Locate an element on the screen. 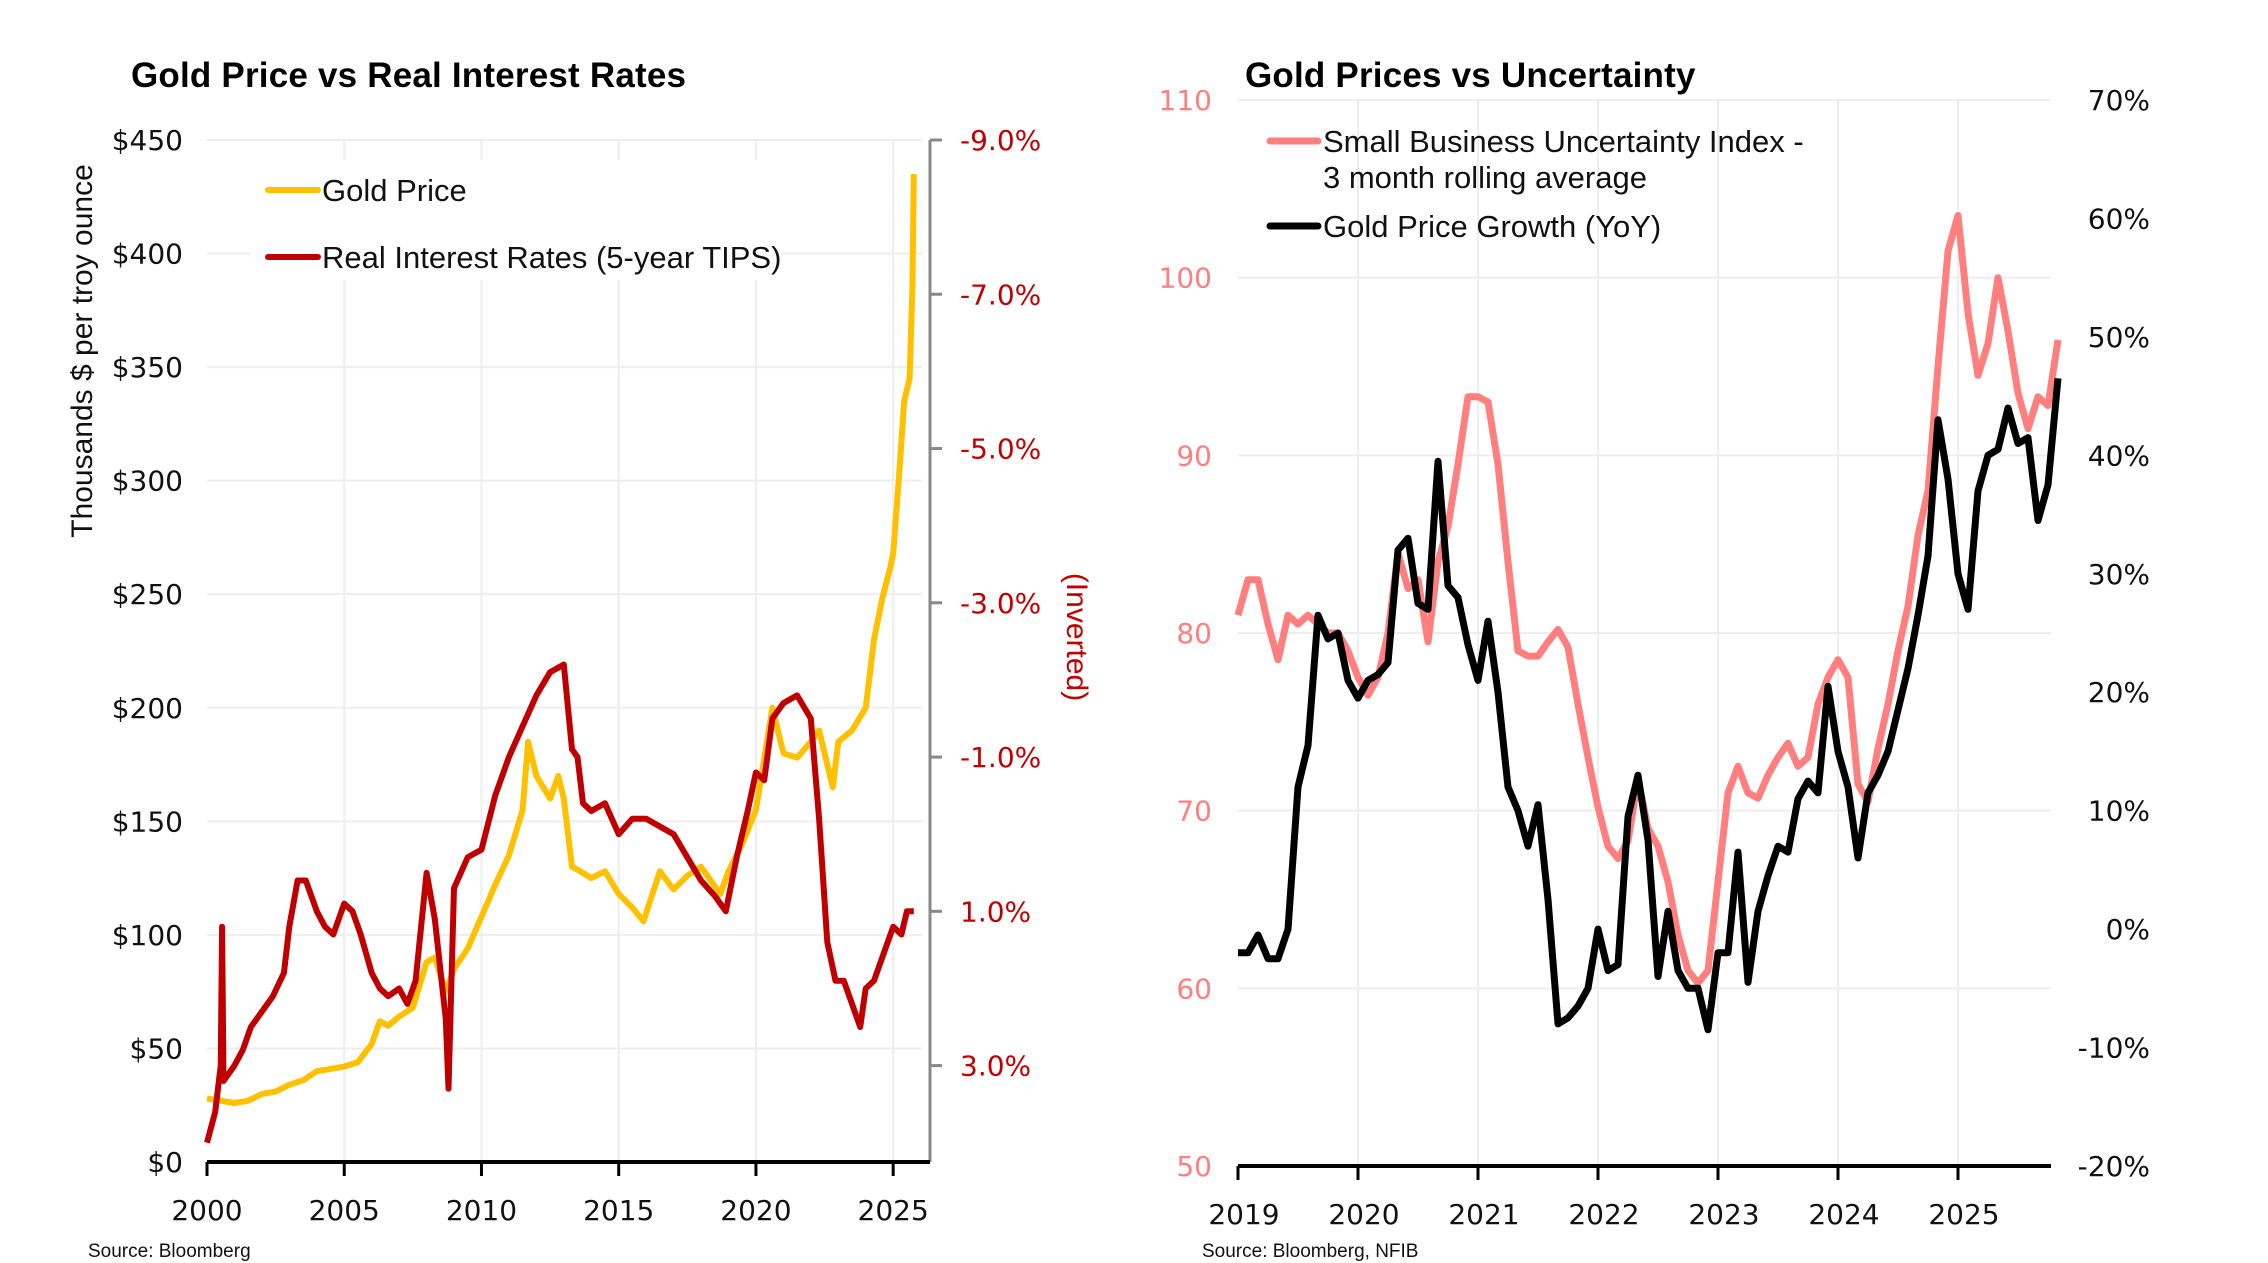 The image size is (2268, 1263). y2-tick-label: -7.0% is located at coordinates (1000, 294).